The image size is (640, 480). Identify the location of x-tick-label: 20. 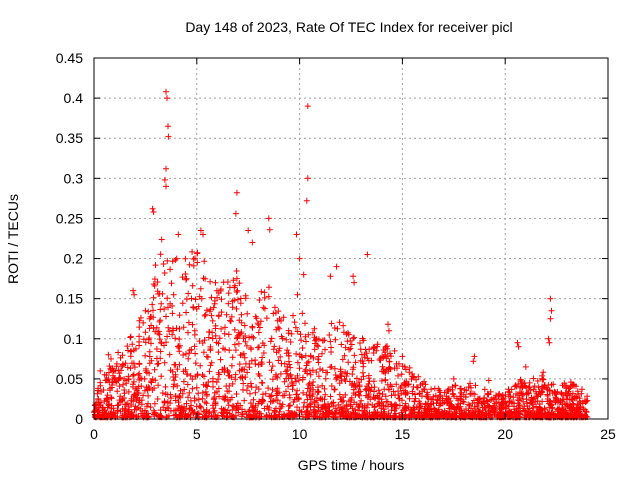
(505, 434).